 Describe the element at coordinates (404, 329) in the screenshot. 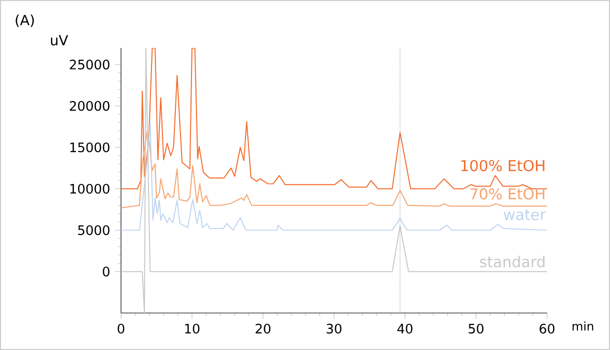

I see `x-tick-label: 40` at that location.